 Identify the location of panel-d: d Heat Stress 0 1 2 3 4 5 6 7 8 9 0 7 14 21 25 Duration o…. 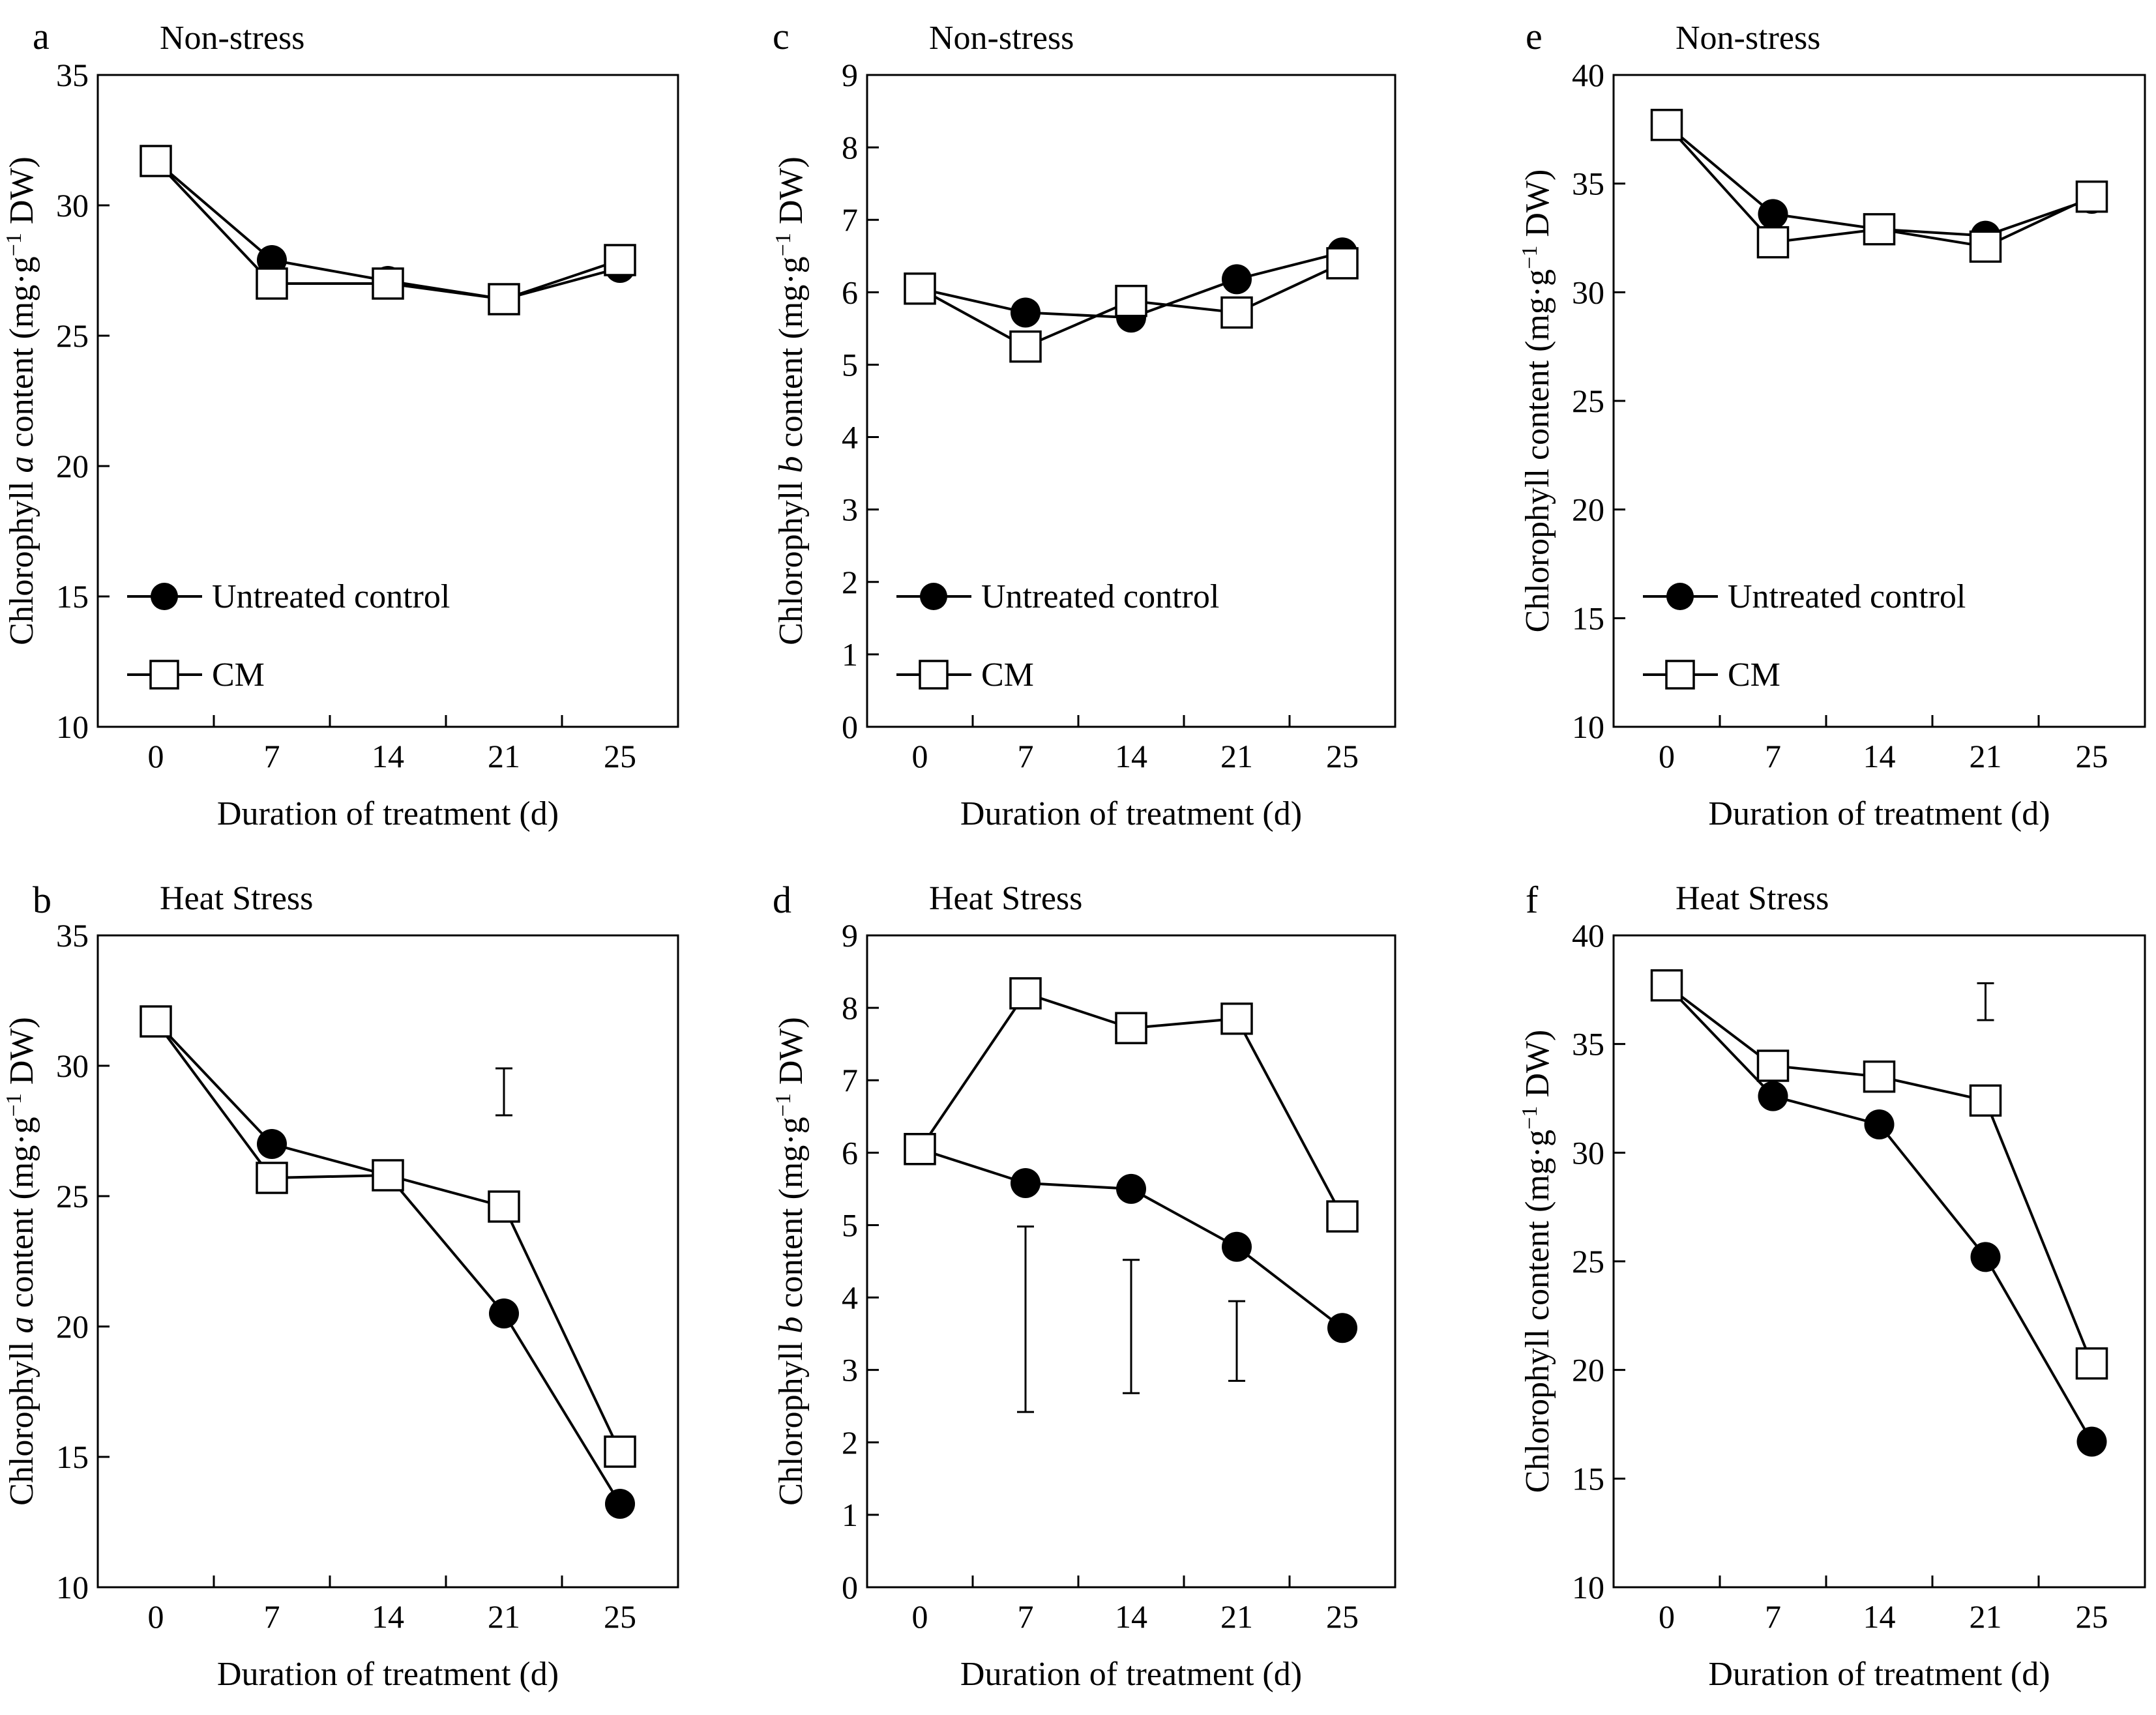
(1083, 1286).